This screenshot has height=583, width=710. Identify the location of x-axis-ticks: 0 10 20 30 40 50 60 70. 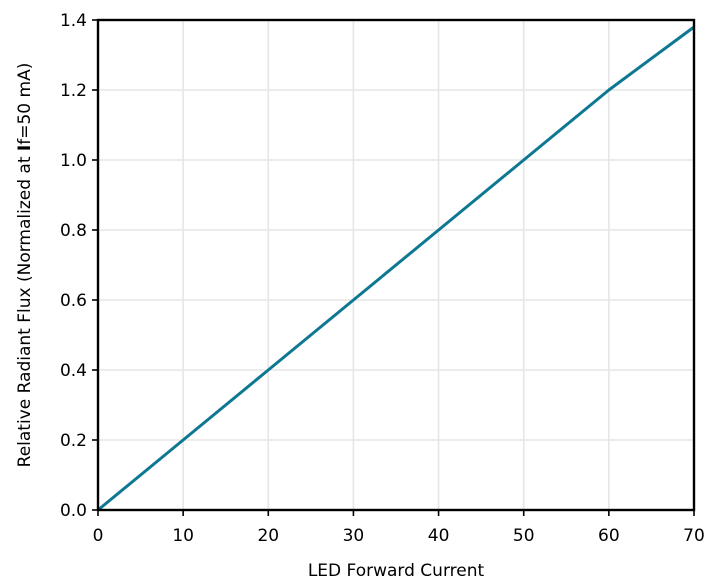
(399, 528).